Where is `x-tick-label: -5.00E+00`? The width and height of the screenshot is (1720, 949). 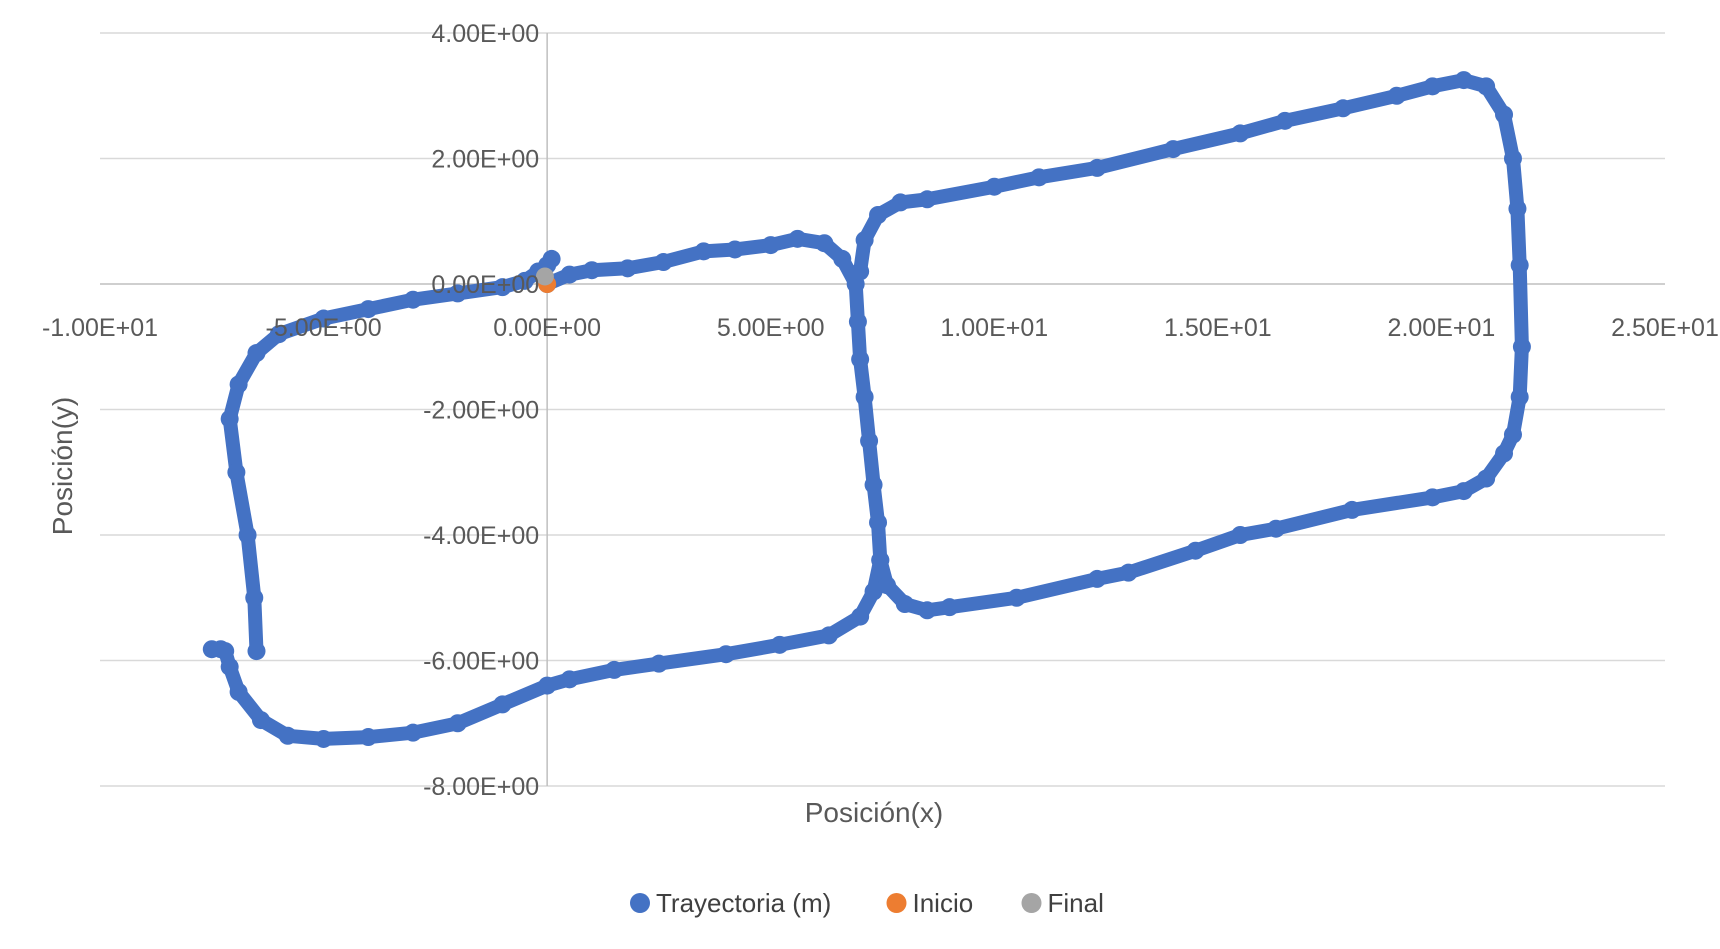 x-tick-label: -5.00E+00 is located at coordinates (324, 328).